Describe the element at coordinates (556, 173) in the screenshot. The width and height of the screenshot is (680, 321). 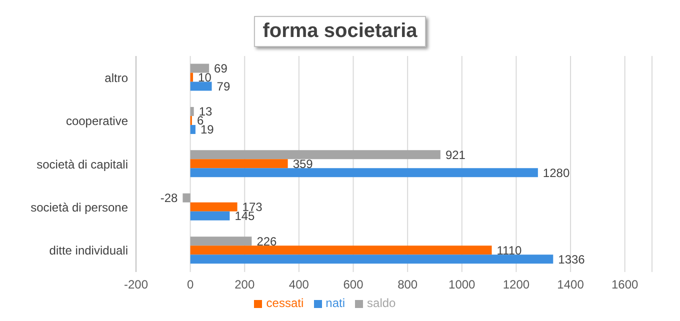
I see `data-label: 1280` at that location.